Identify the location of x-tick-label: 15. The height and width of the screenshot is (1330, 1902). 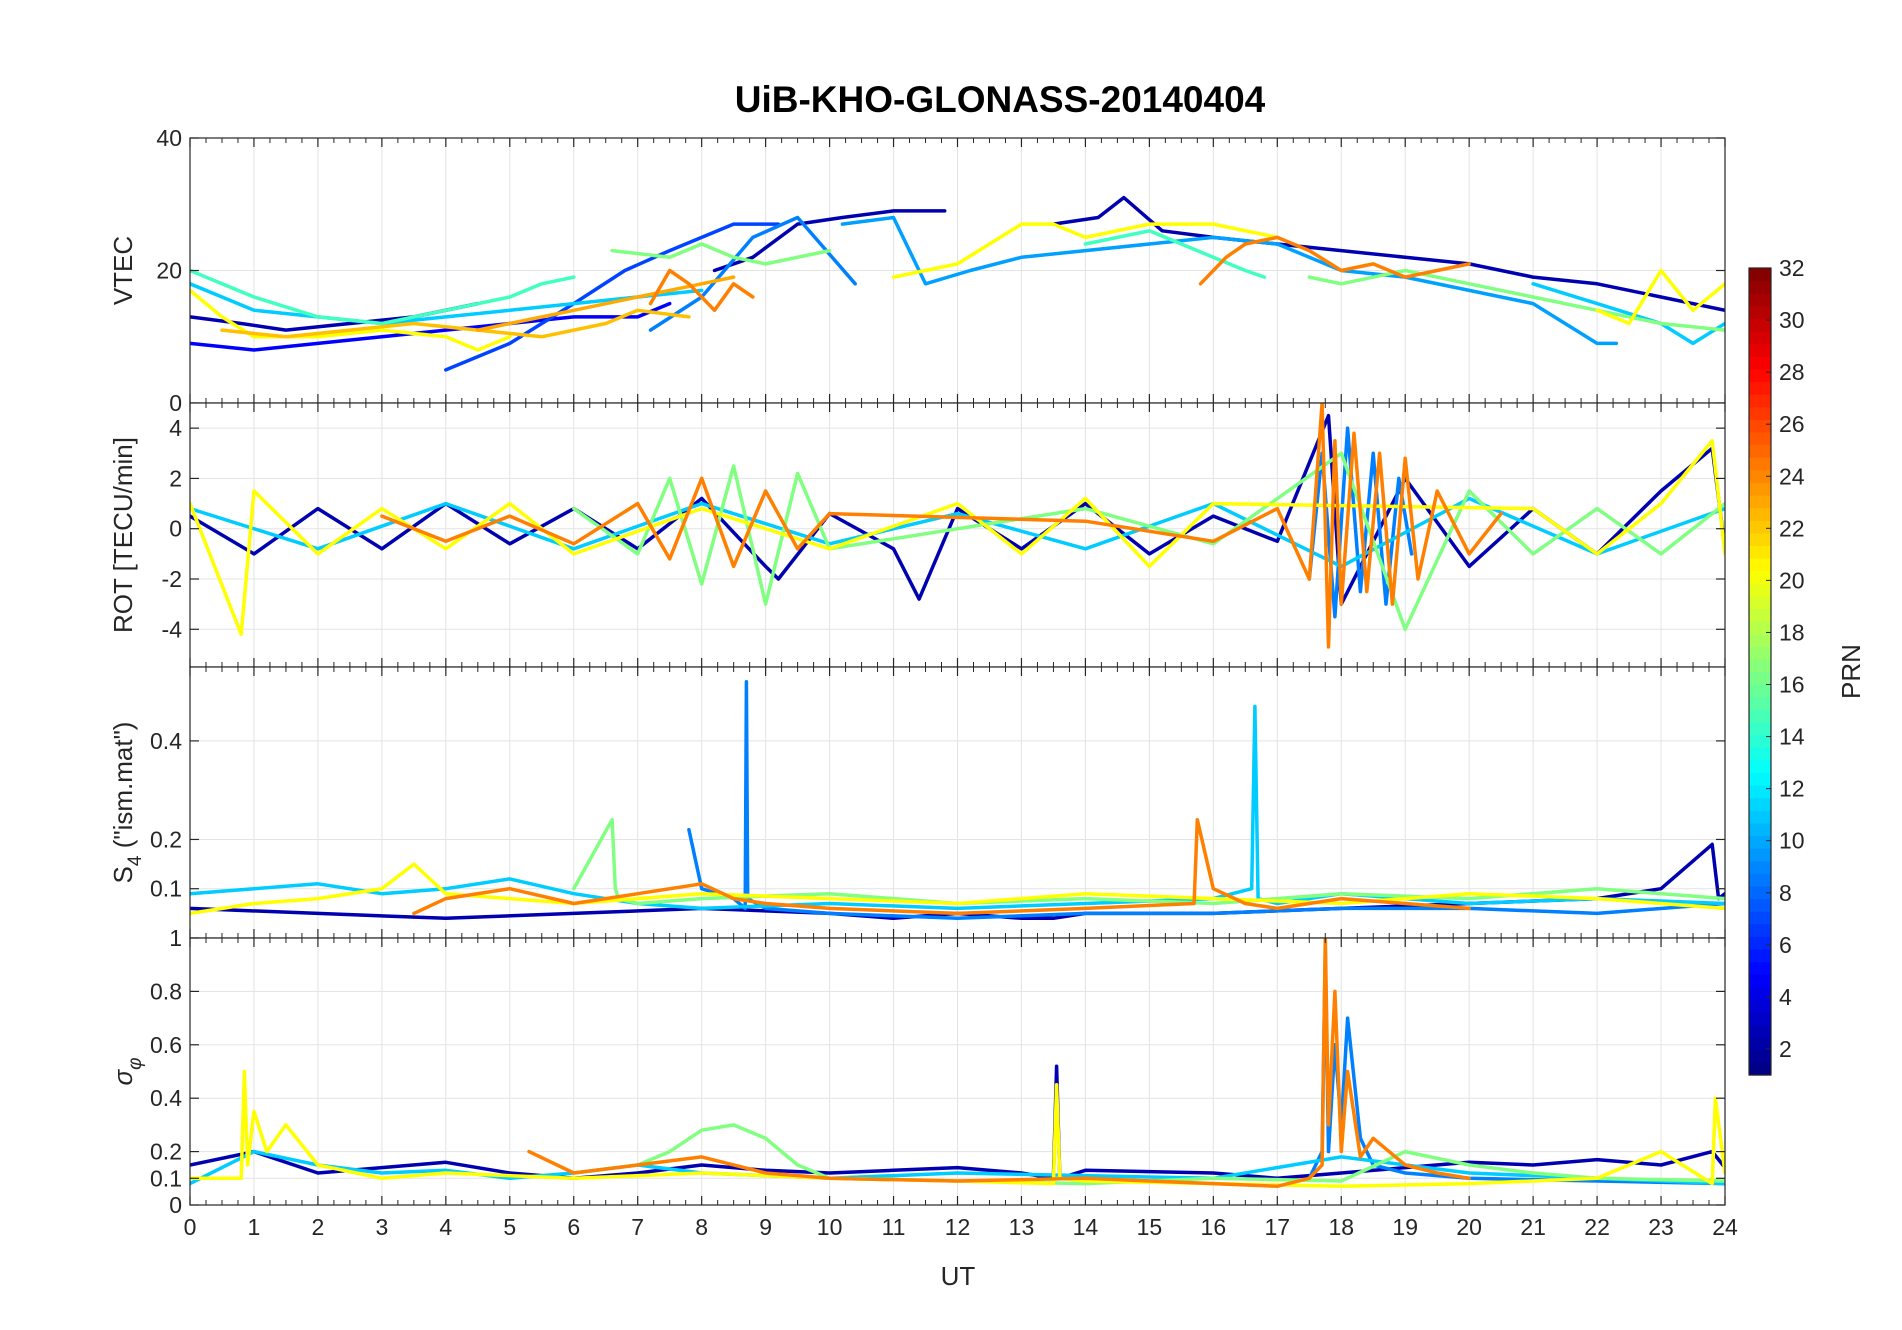
(1150, 1227).